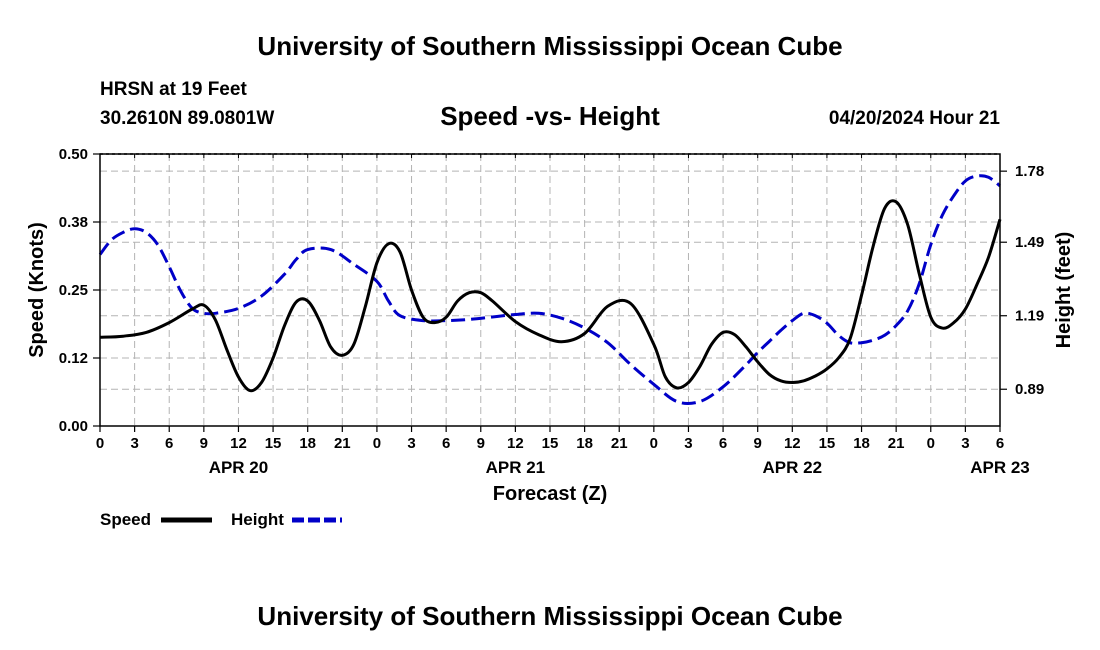 The width and height of the screenshot is (1100, 650). I want to click on station-label: HRSN at 19 Feet, so click(173, 89).